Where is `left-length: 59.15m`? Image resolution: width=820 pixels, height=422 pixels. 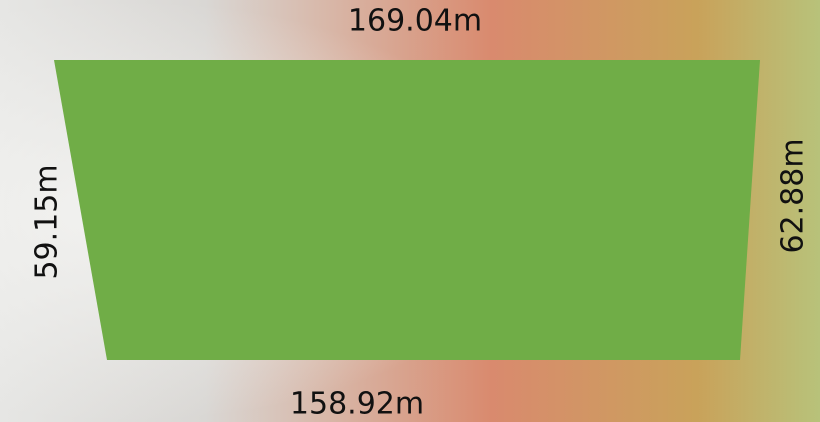 left-length: 59.15m is located at coordinates (47, 221).